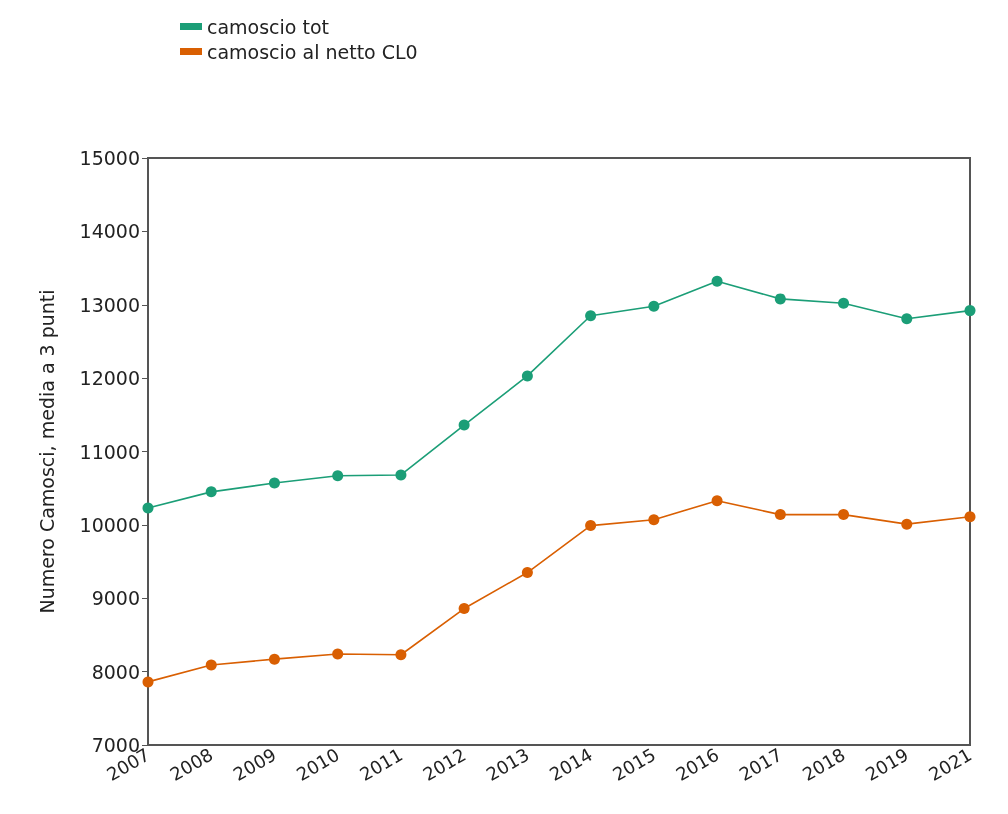  I want to click on y-tick-label: 13000, so click(109, 304).